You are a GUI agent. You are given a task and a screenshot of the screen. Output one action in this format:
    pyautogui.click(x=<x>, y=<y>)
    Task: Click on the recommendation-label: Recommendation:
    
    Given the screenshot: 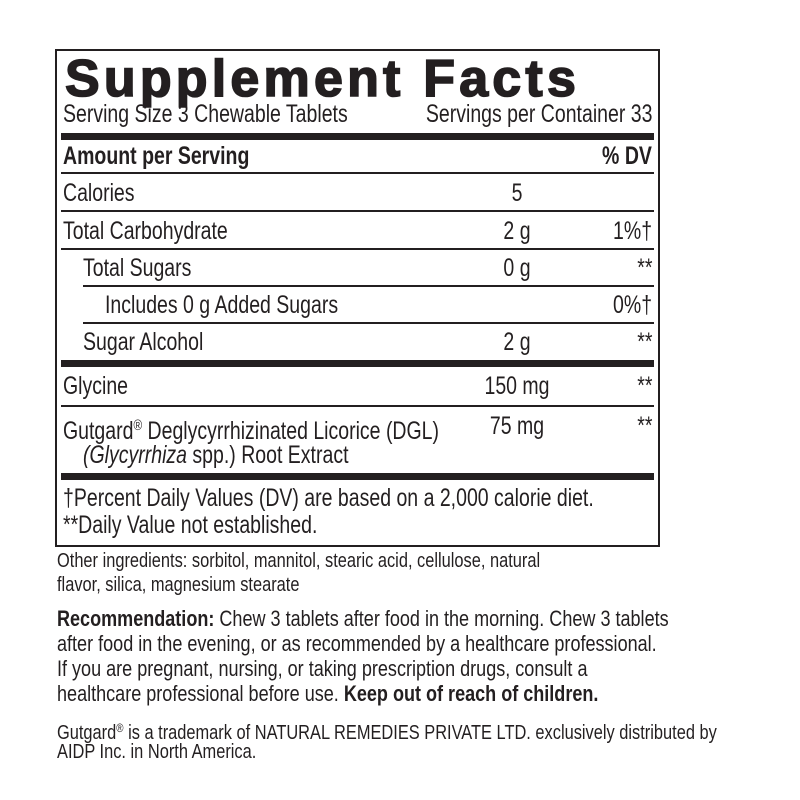 What is the action you would take?
    pyautogui.click(x=136, y=618)
    